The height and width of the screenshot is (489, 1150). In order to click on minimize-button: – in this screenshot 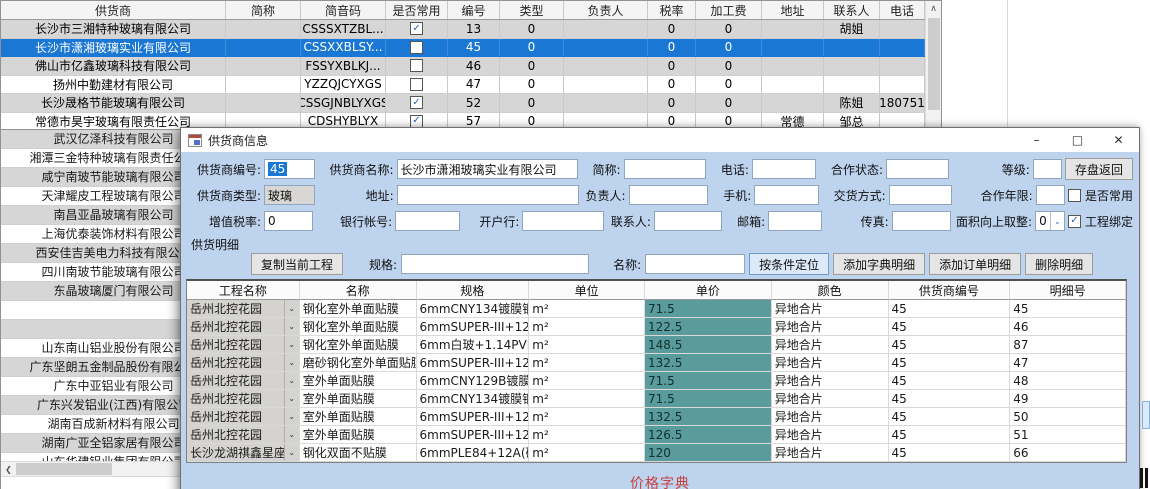, I will do `click(1036, 140)`.